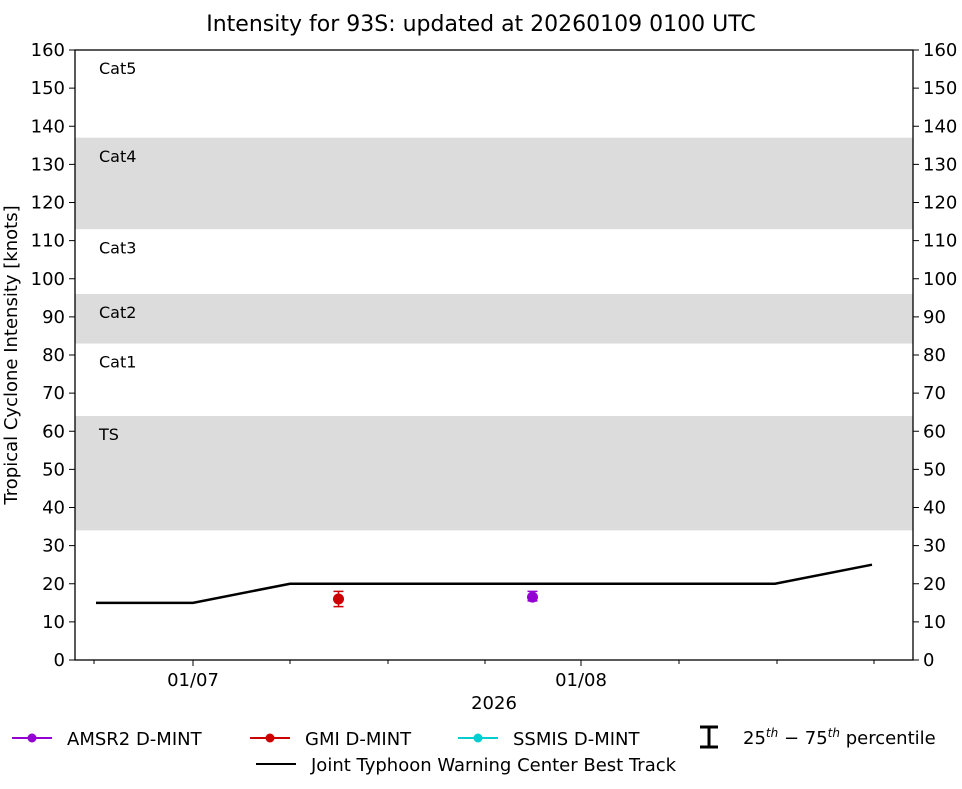  What do you see at coordinates (53, 584) in the screenshot?
I see `y-tick-label: 20` at bounding box center [53, 584].